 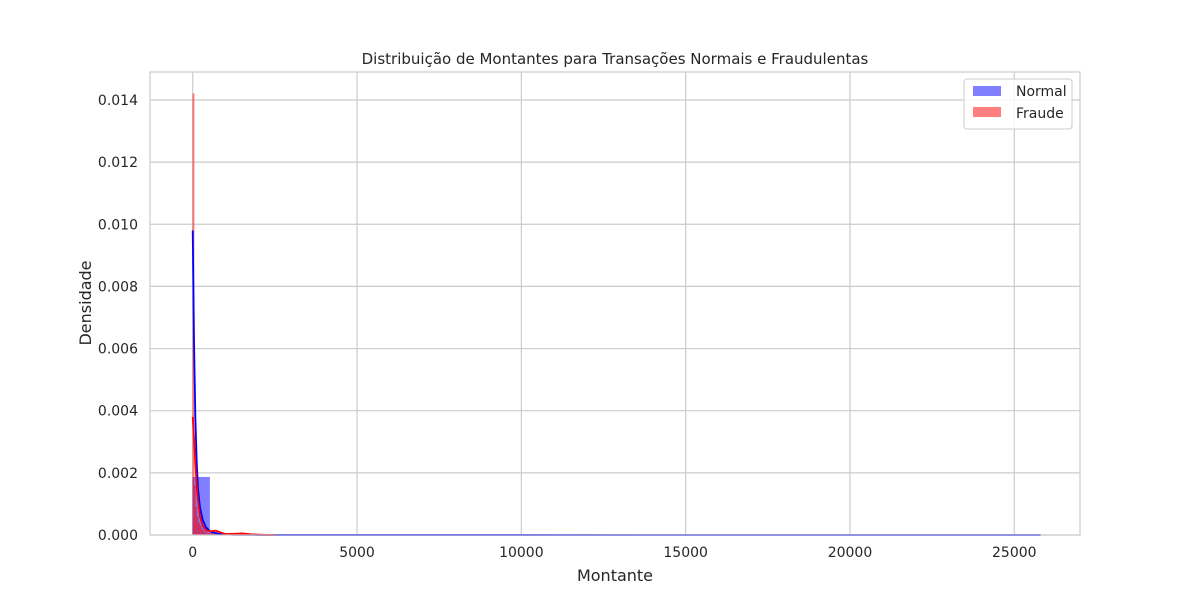 What do you see at coordinates (1014, 553) in the screenshot?
I see `x-tick-label-5: 25000` at bounding box center [1014, 553].